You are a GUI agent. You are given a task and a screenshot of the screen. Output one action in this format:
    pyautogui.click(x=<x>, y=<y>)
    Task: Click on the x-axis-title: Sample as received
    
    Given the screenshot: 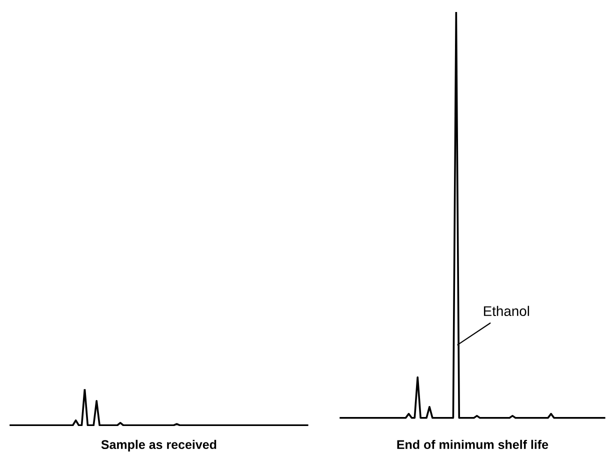 What is the action you would take?
    pyautogui.click(x=158, y=446)
    